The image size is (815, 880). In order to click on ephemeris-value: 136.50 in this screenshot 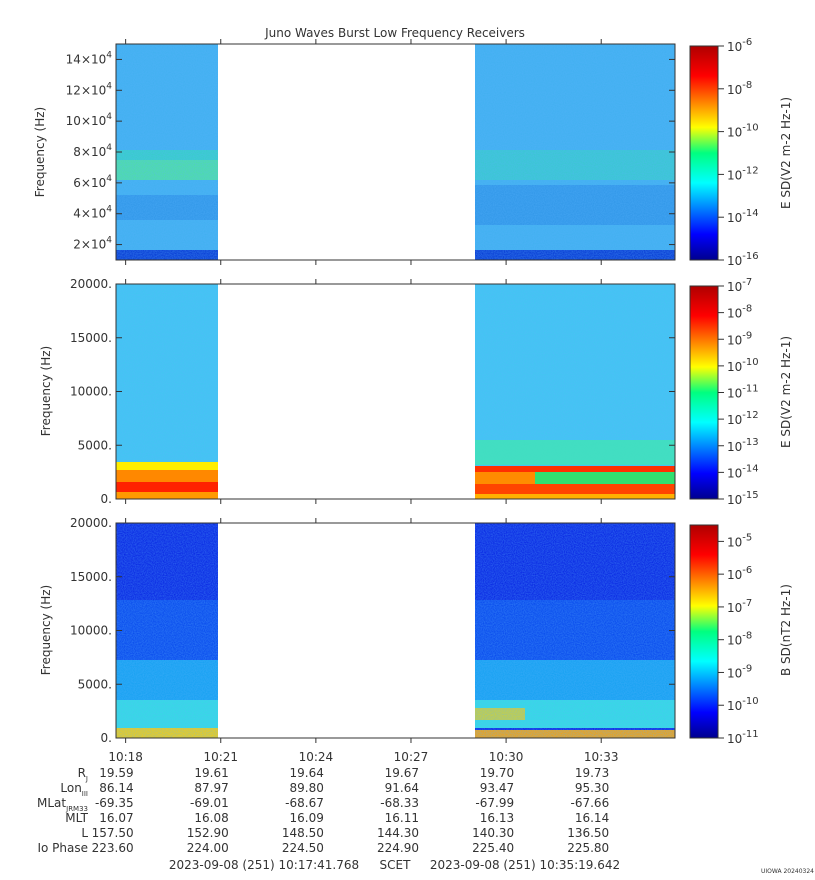, I will do `click(588, 833)`.